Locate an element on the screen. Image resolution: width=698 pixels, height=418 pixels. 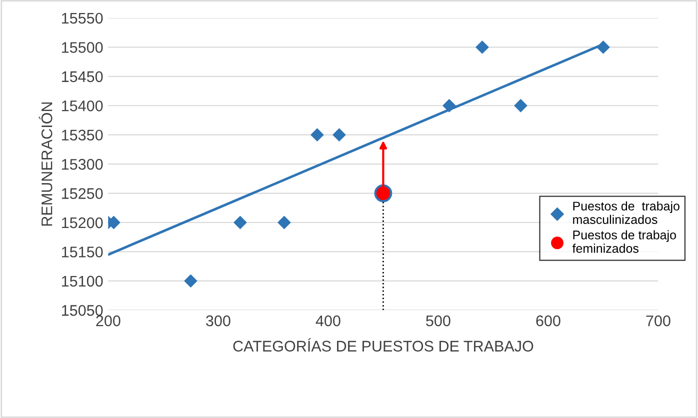
y-tick-label: 15500 is located at coordinates (82, 47).